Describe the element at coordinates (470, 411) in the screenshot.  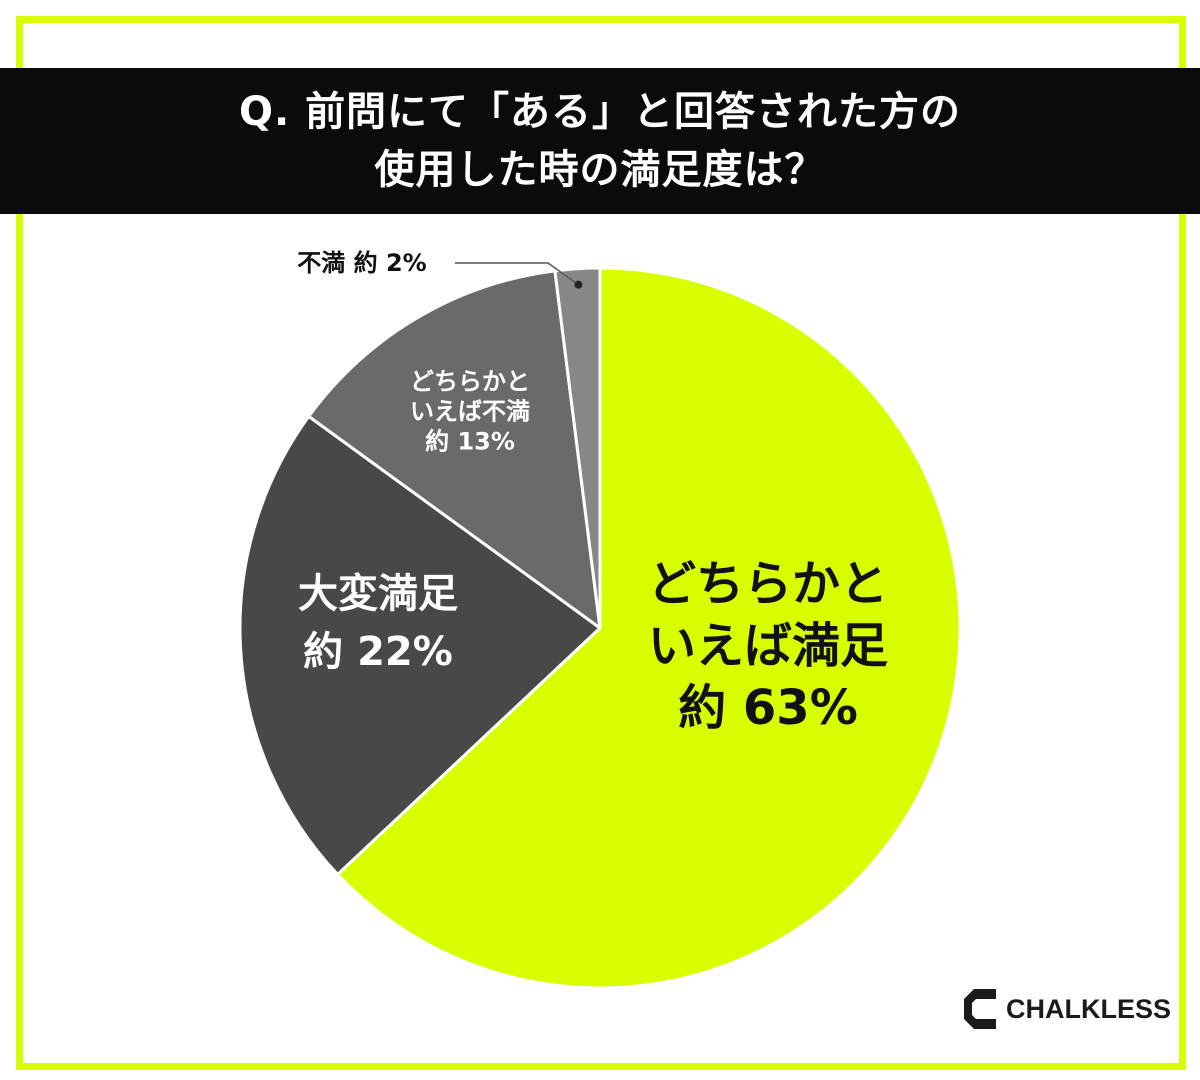
I see `slice-label-3: どちらかといえば不満約 13%` at that location.